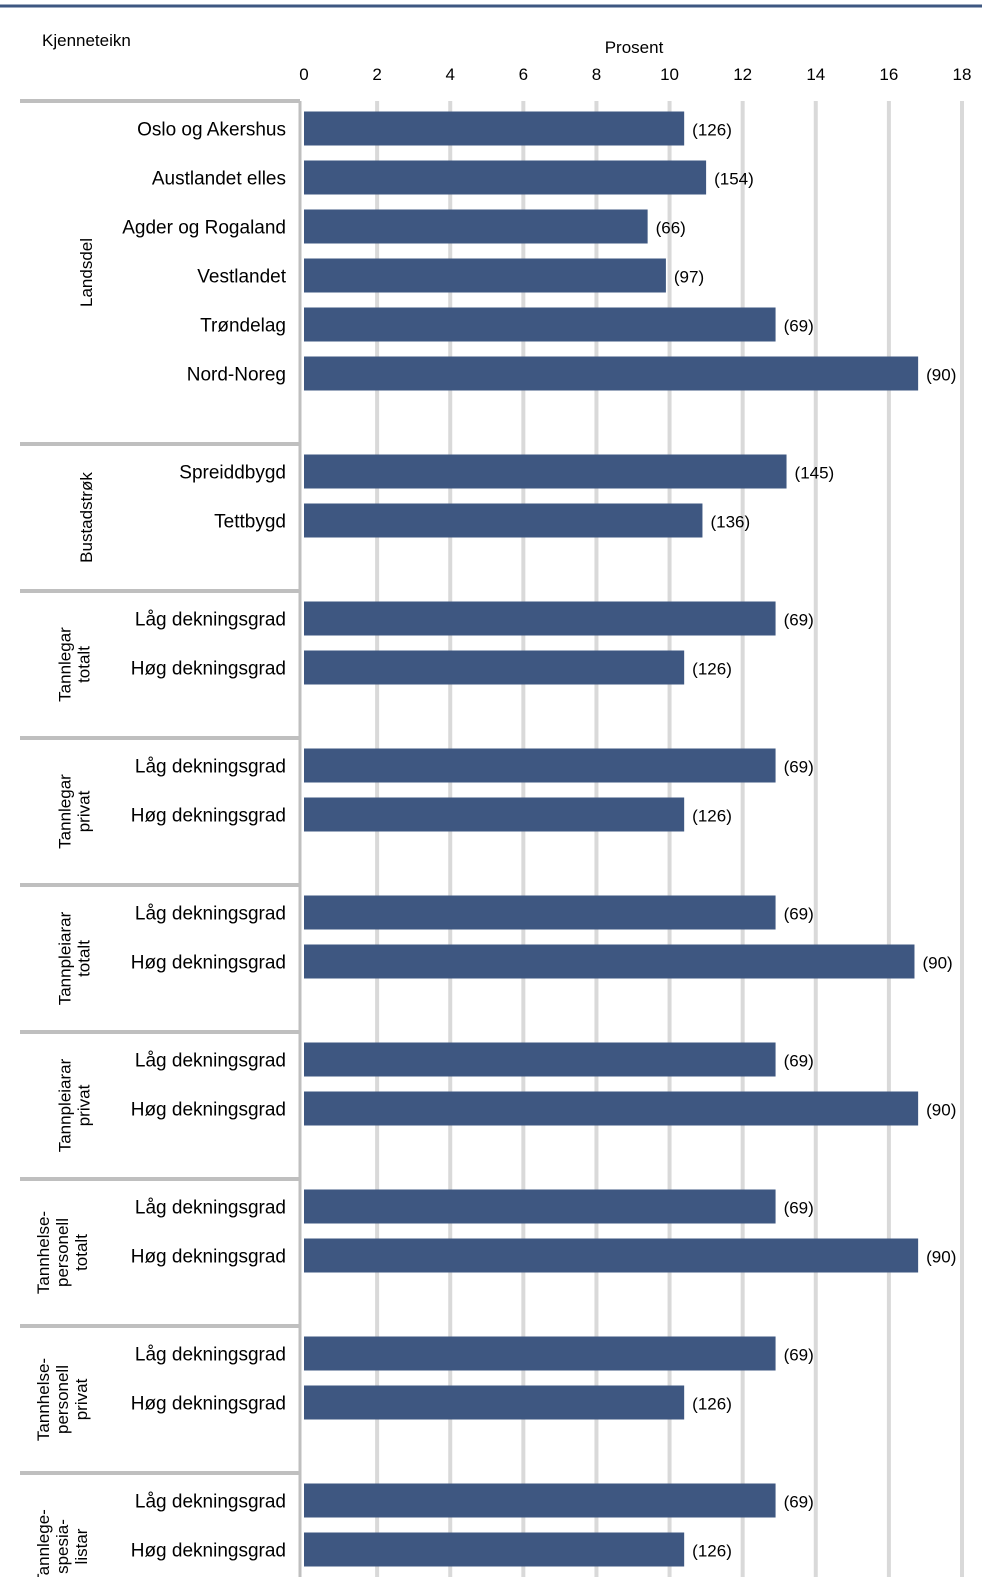 Image resolution: width=982 pixels, height=1577 pixels. I want to click on x-tick-label: 6, so click(523, 74).